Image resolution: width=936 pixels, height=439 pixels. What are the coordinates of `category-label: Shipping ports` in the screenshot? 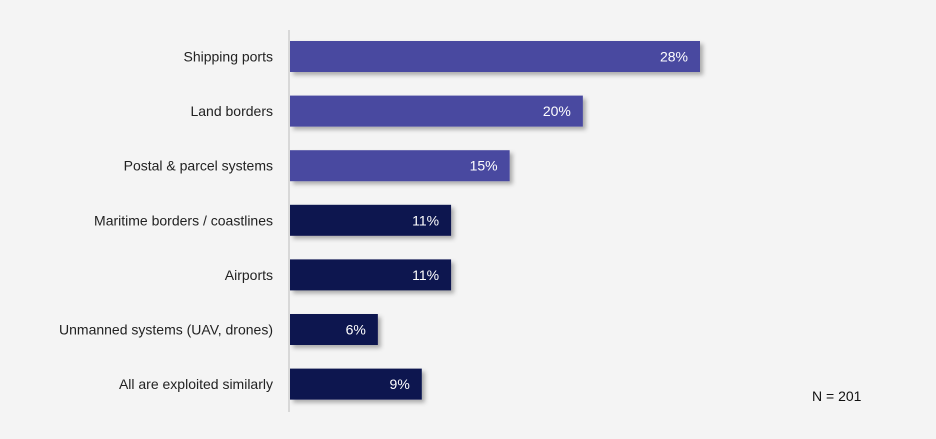 It's located at (228, 57).